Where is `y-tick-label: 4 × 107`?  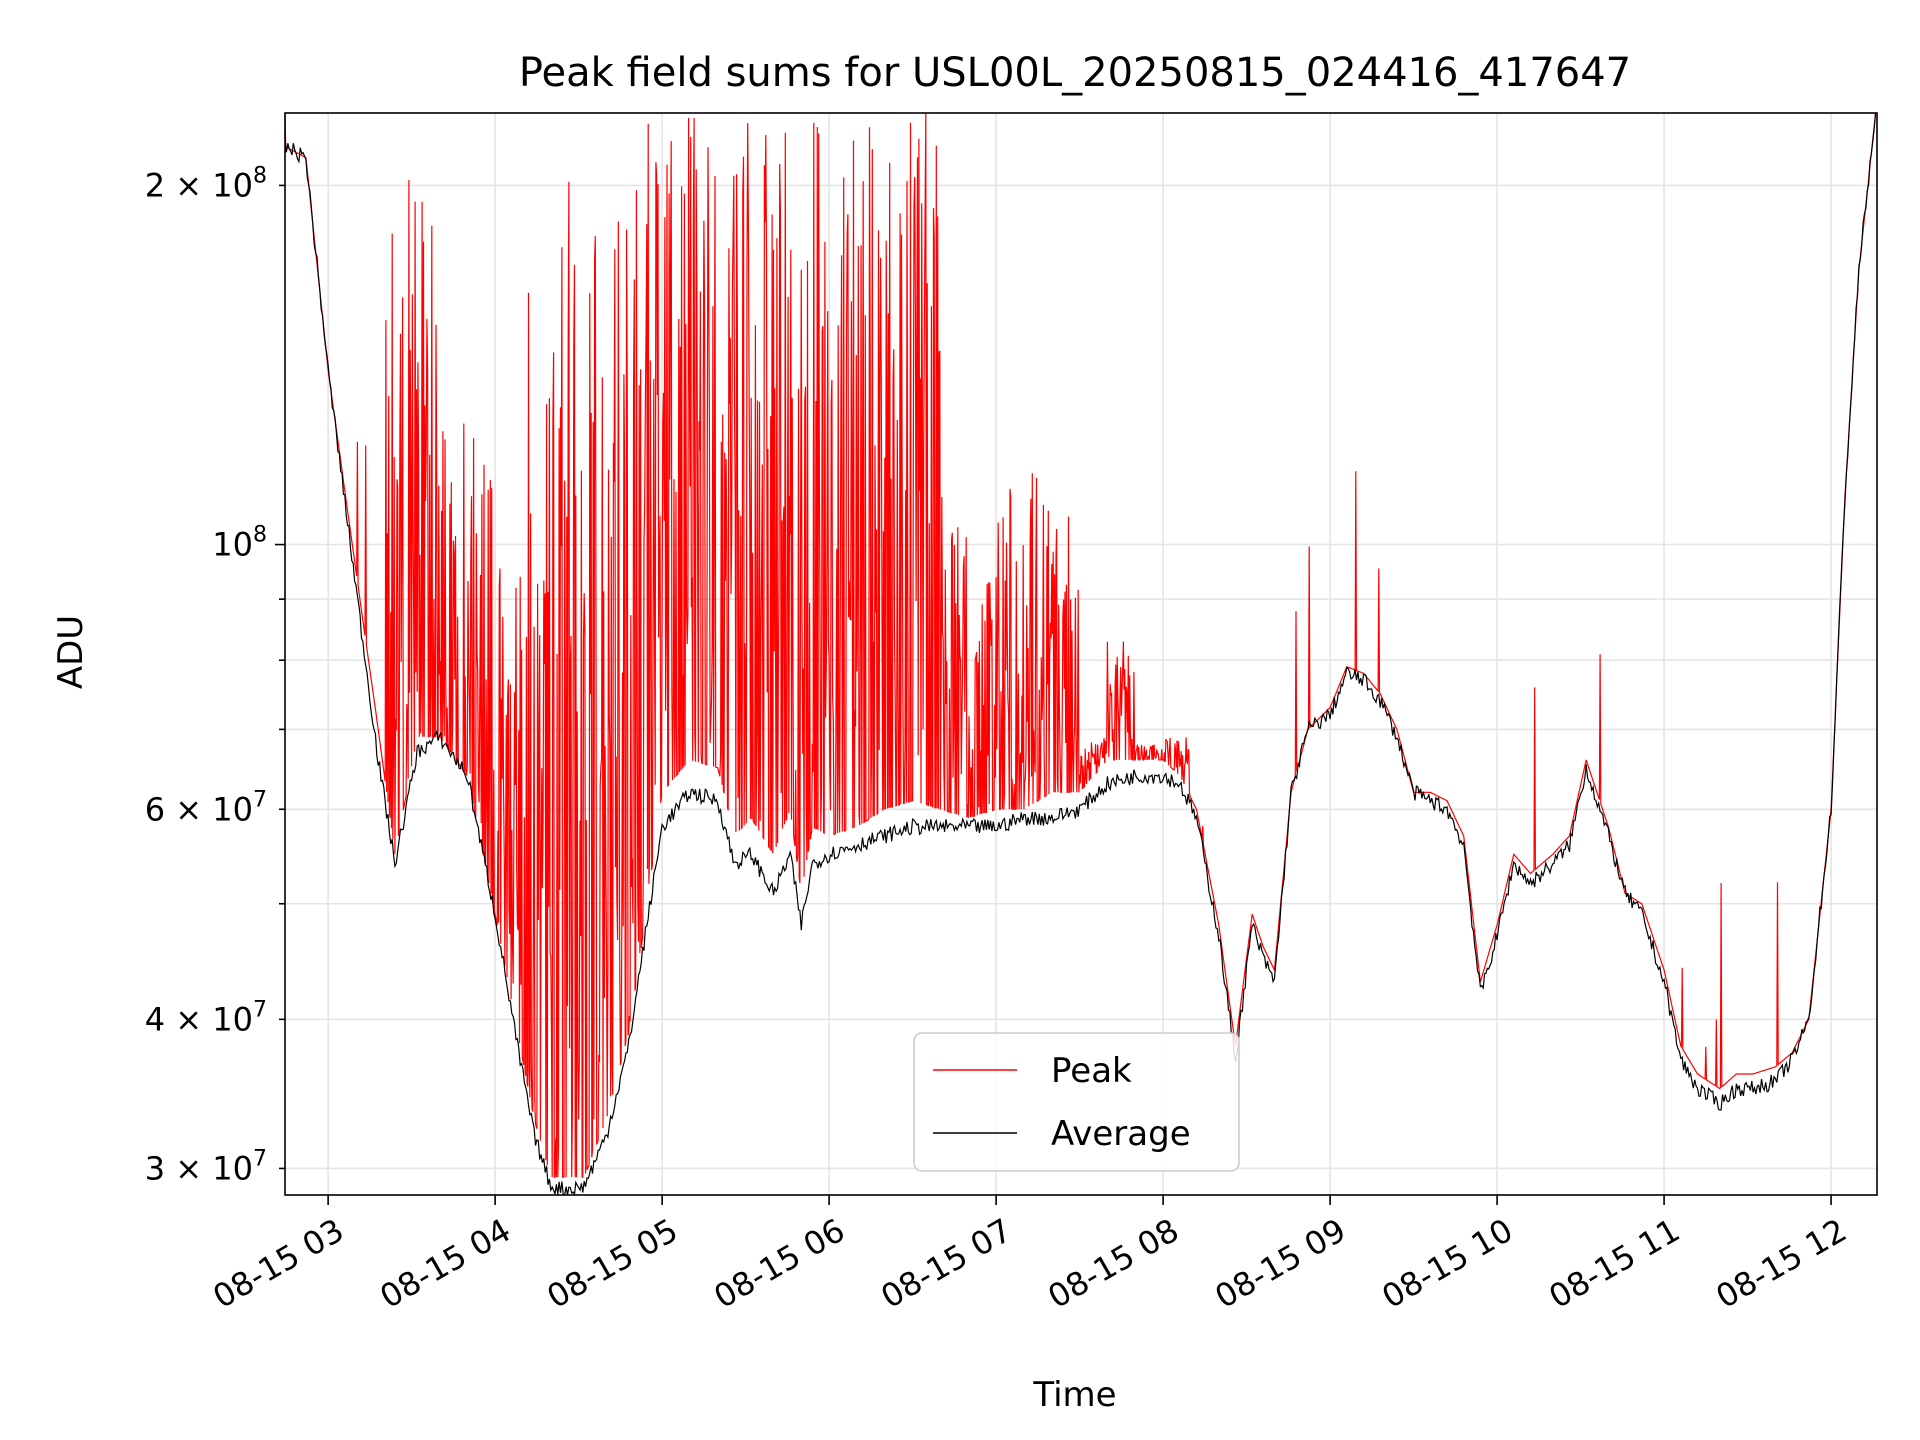 y-tick-label: 4 × 107 is located at coordinates (206, 1017).